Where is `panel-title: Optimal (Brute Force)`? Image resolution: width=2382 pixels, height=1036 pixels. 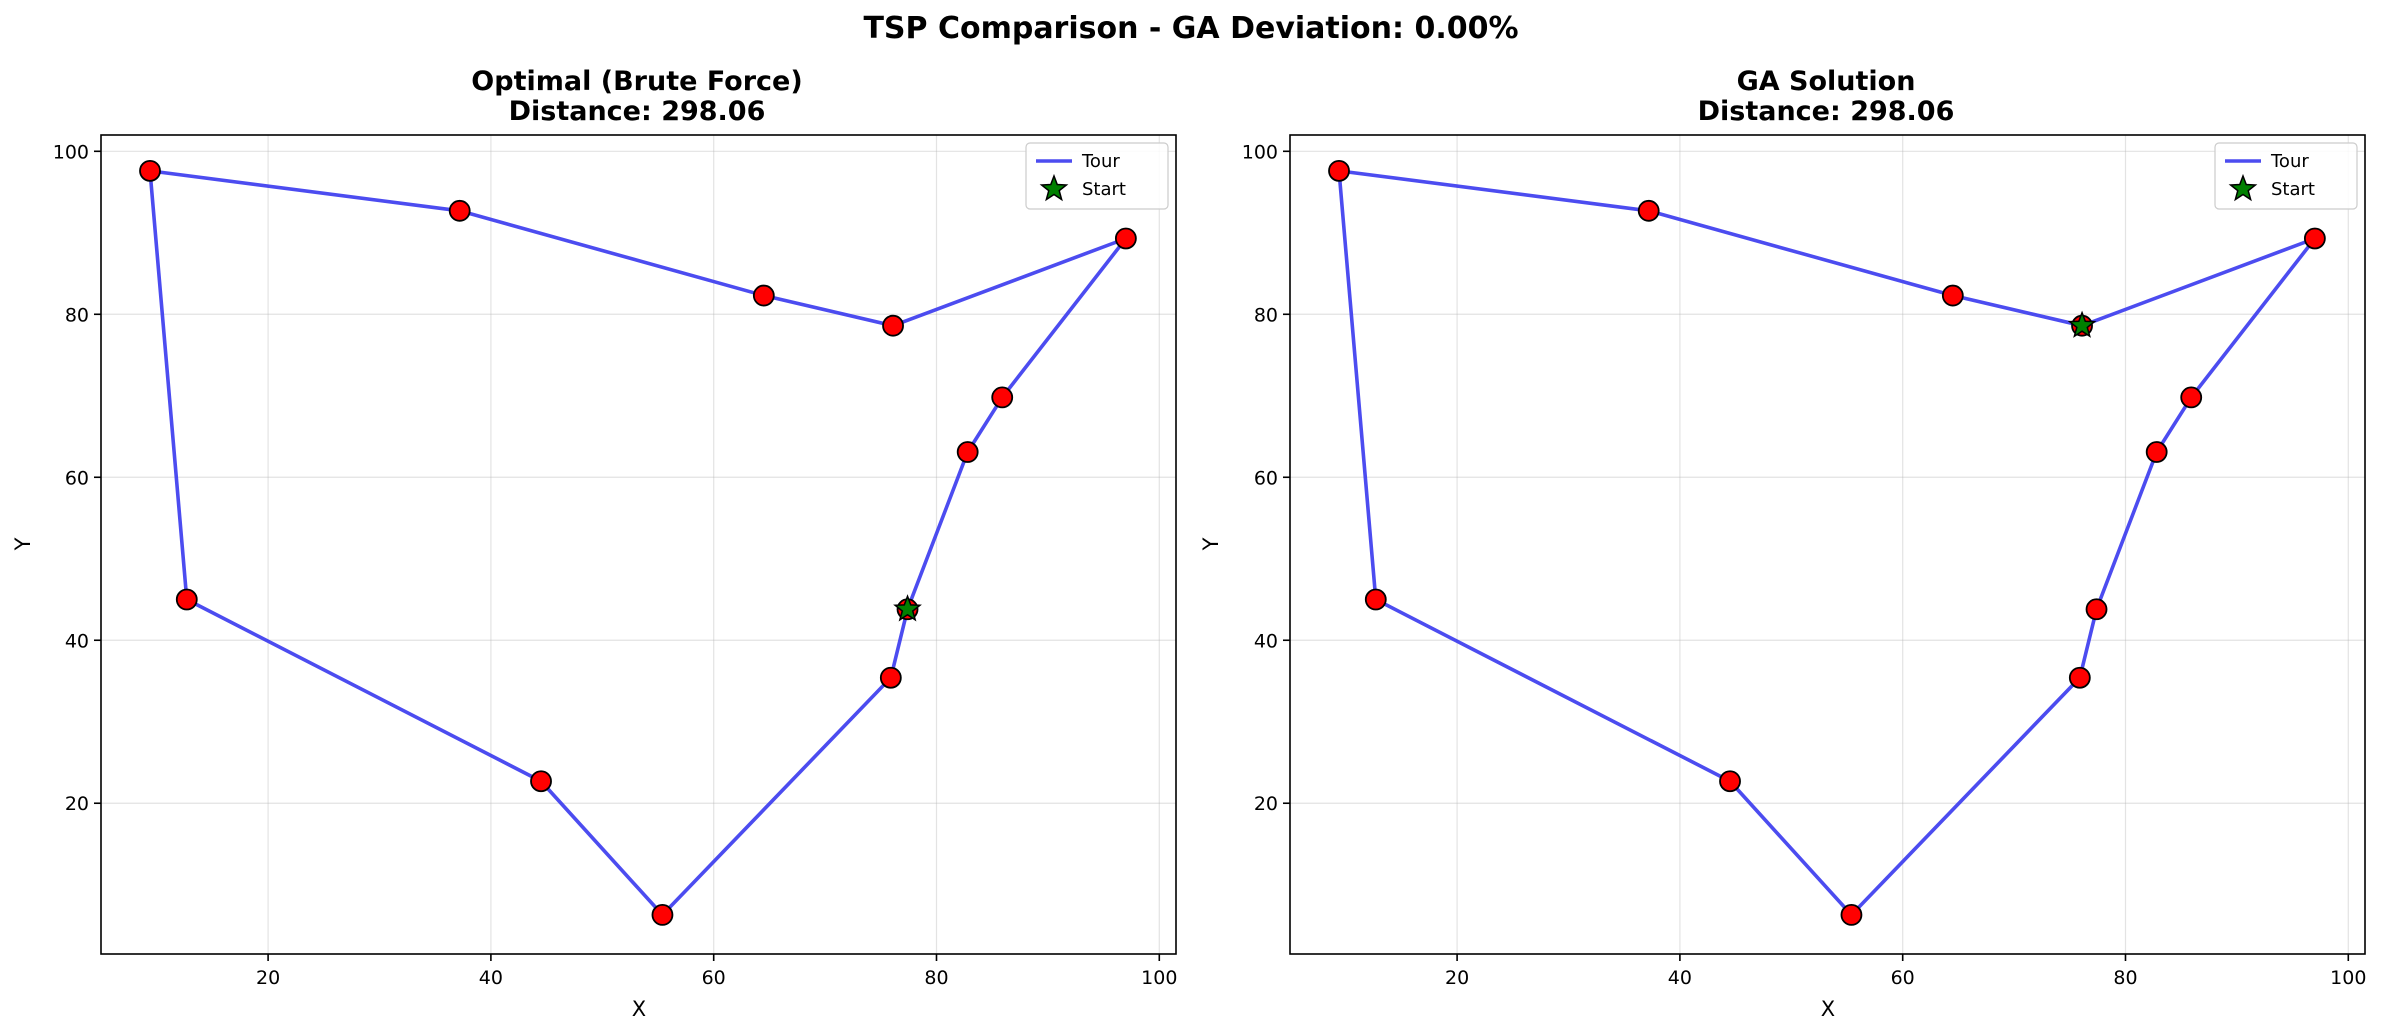
panel-title: Optimal (Brute Force) is located at coordinates (636, 81).